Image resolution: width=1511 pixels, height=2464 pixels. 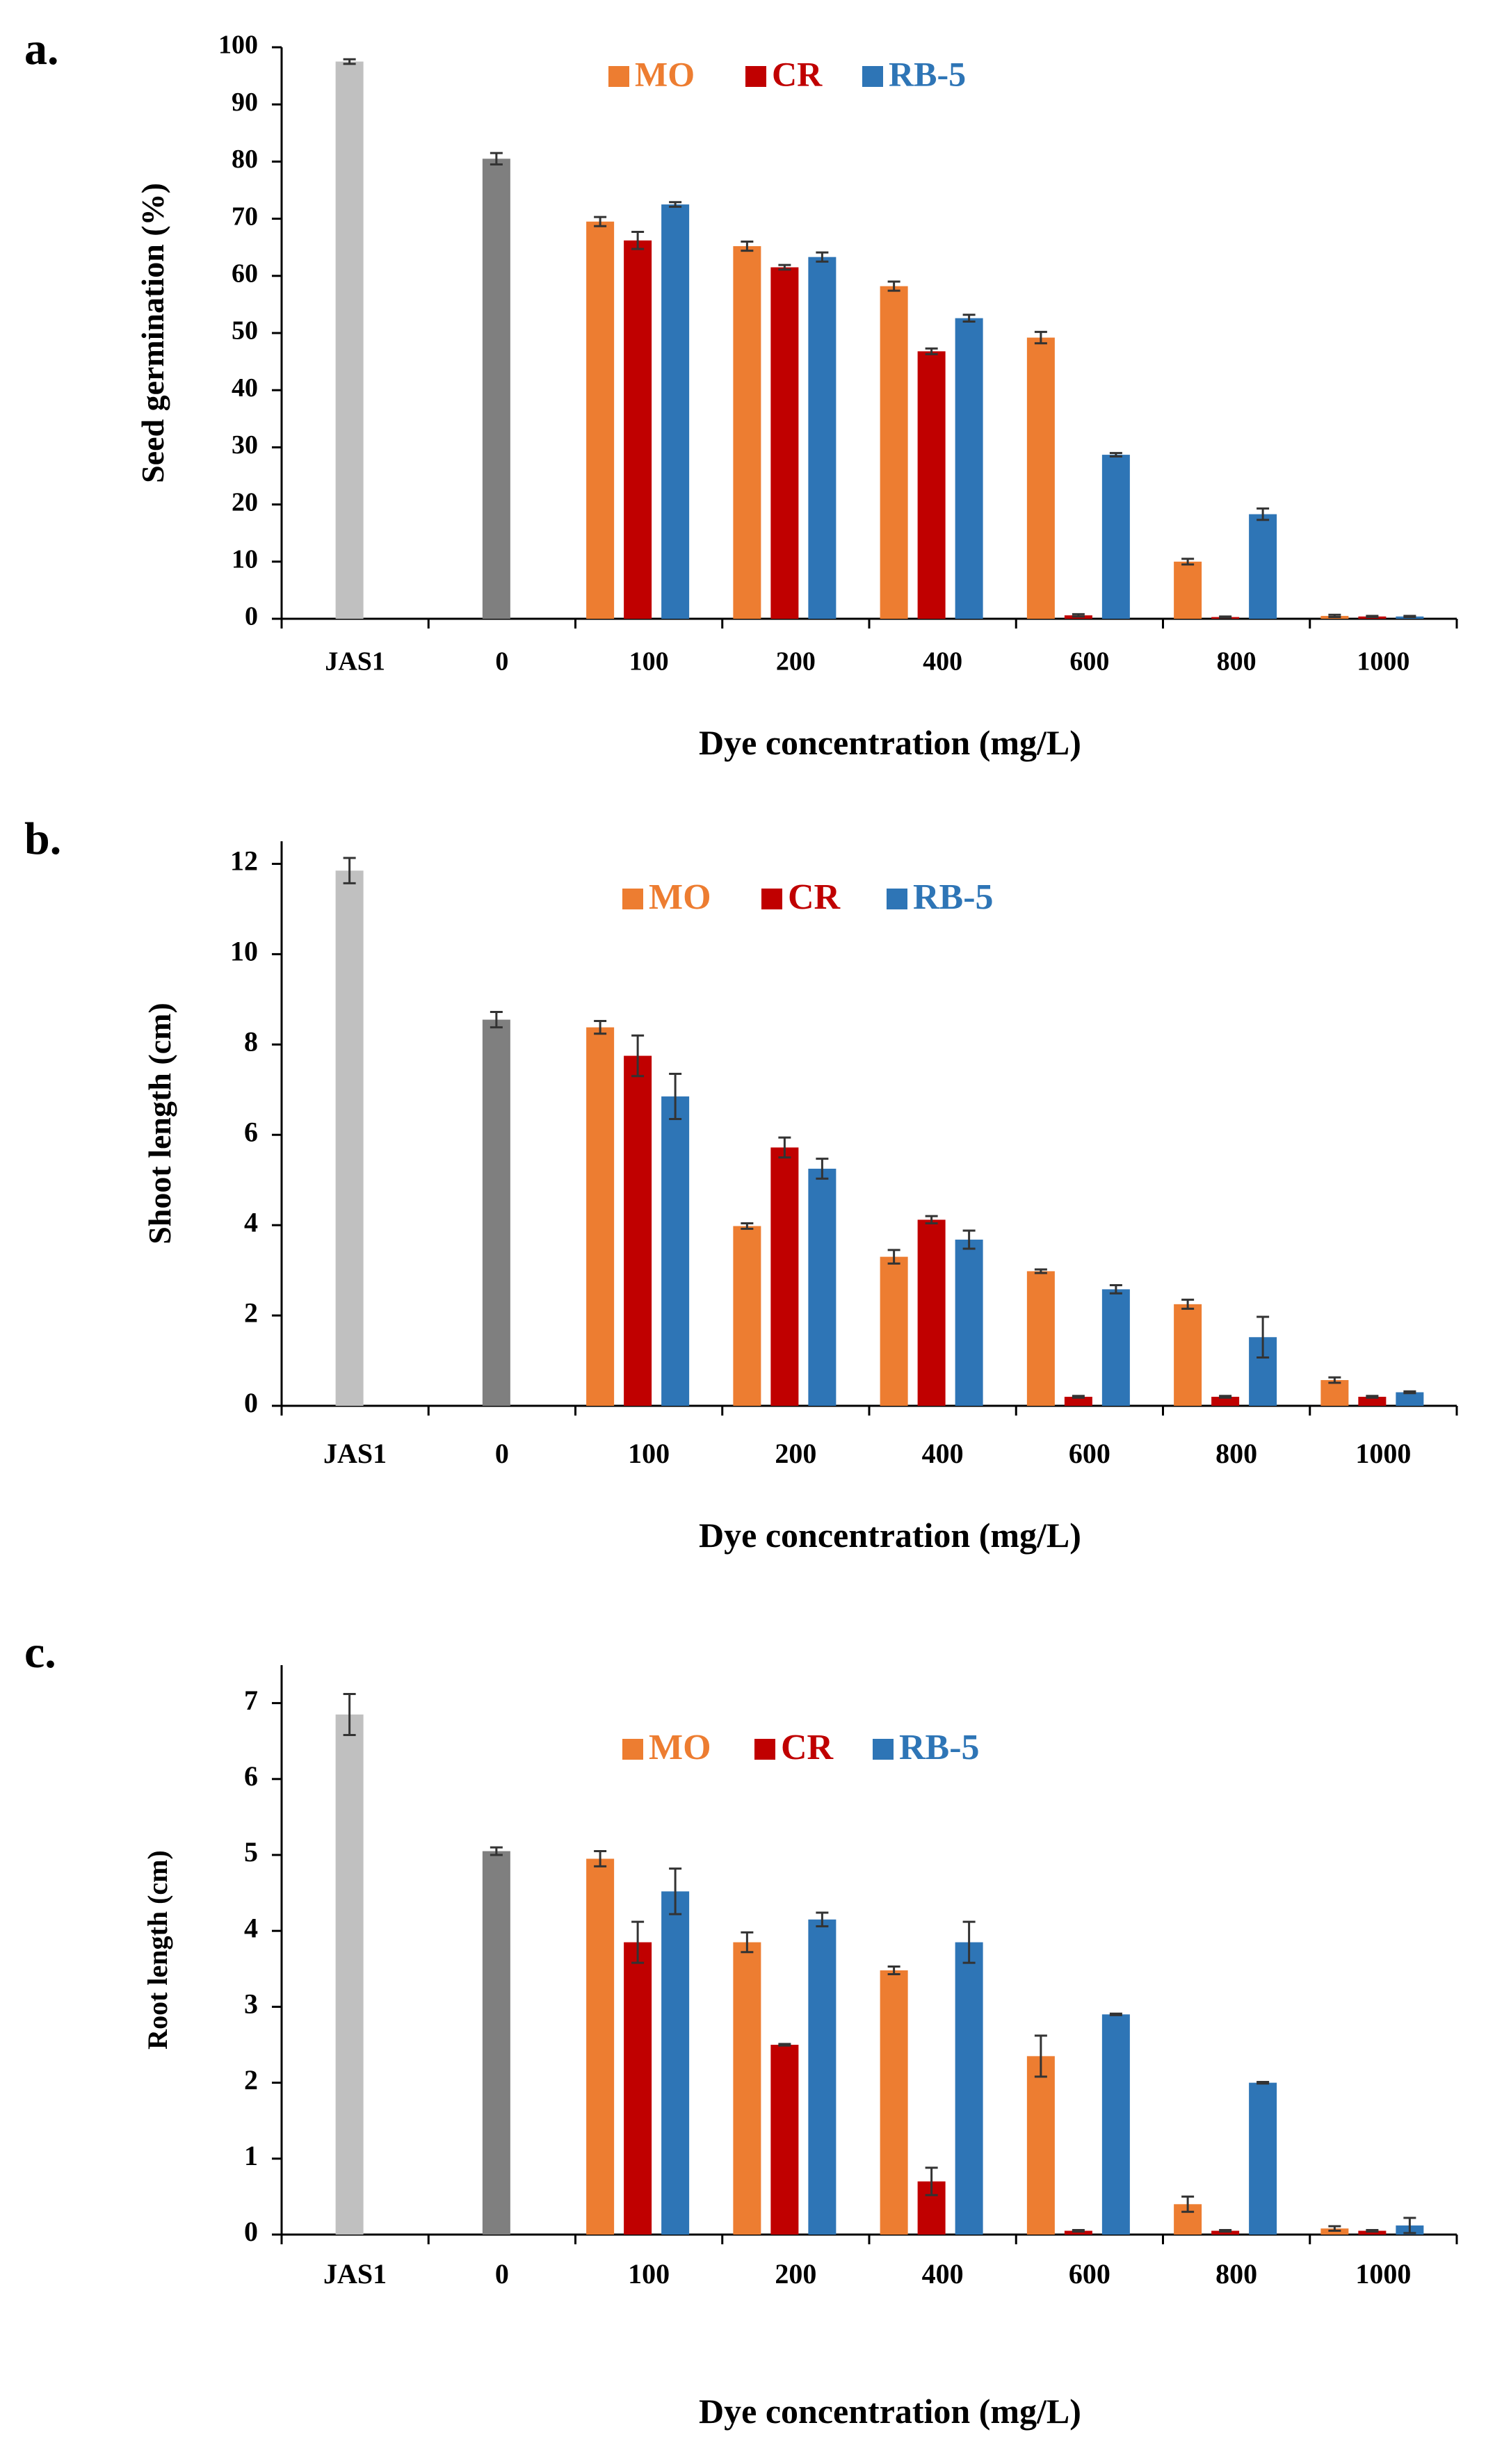 What do you see at coordinates (251, 1851) in the screenshot?
I see `y-tick-label: 5` at bounding box center [251, 1851].